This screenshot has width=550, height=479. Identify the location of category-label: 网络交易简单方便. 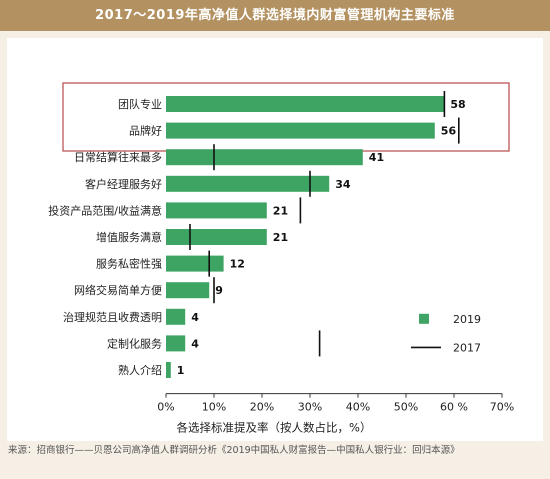
(118, 290).